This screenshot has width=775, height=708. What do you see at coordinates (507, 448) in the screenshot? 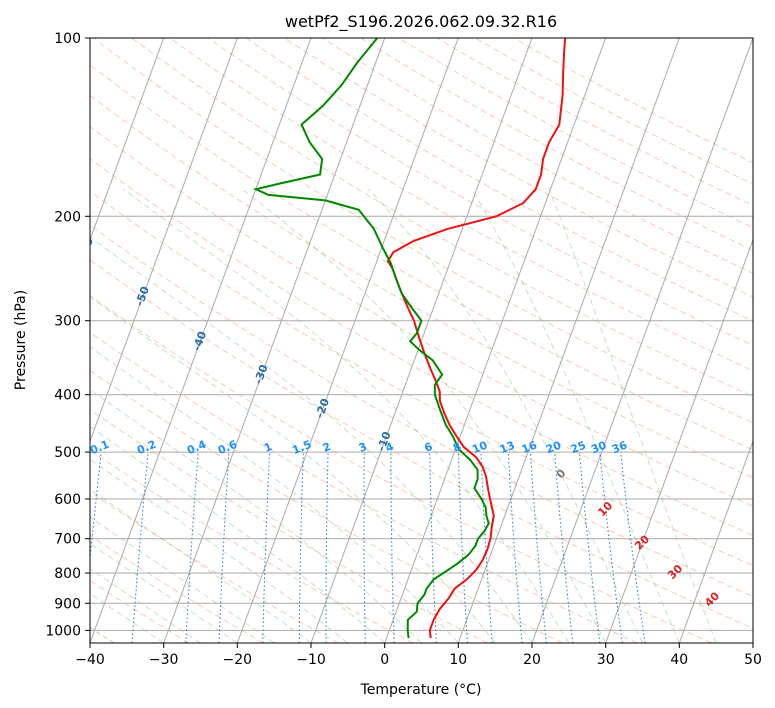
I see `mixing-ratio-label: 13` at bounding box center [507, 448].